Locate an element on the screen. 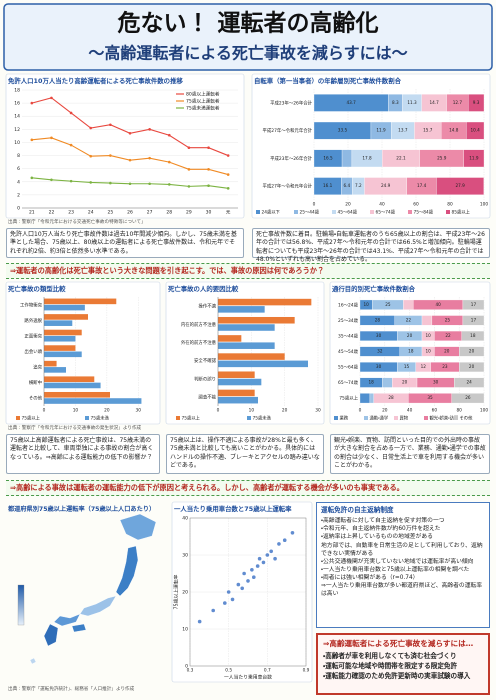  value-label: 25.9 is located at coordinates (442, 157).